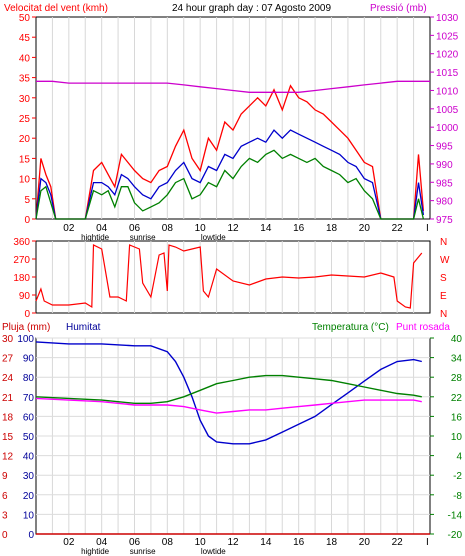 This screenshot has width=465, height=556. What do you see at coordinates (25, 180) in the screenshot?
I see `wind-tick-label: 10` at bounding box center [25, 180].